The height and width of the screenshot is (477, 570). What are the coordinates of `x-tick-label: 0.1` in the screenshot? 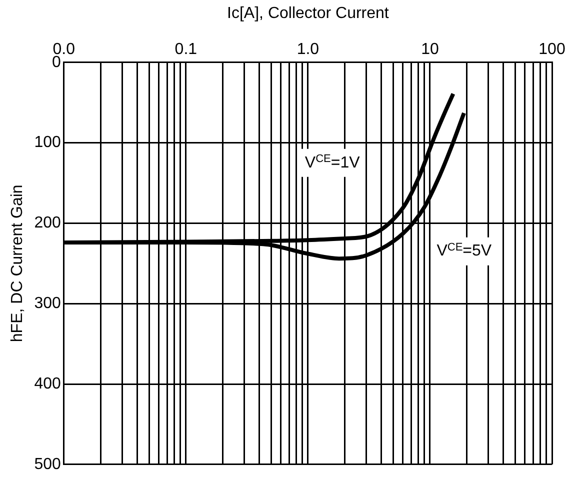 It's located at (186, 49).